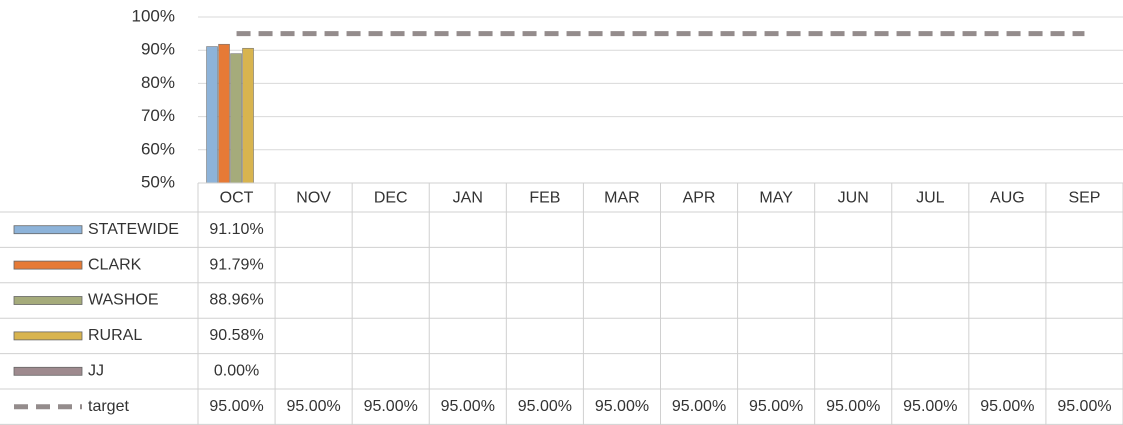  What do you see at coordinates (123, 300) in the screenshot?
I see `legend-label: WASHOE` at bounding box center [123, 300].